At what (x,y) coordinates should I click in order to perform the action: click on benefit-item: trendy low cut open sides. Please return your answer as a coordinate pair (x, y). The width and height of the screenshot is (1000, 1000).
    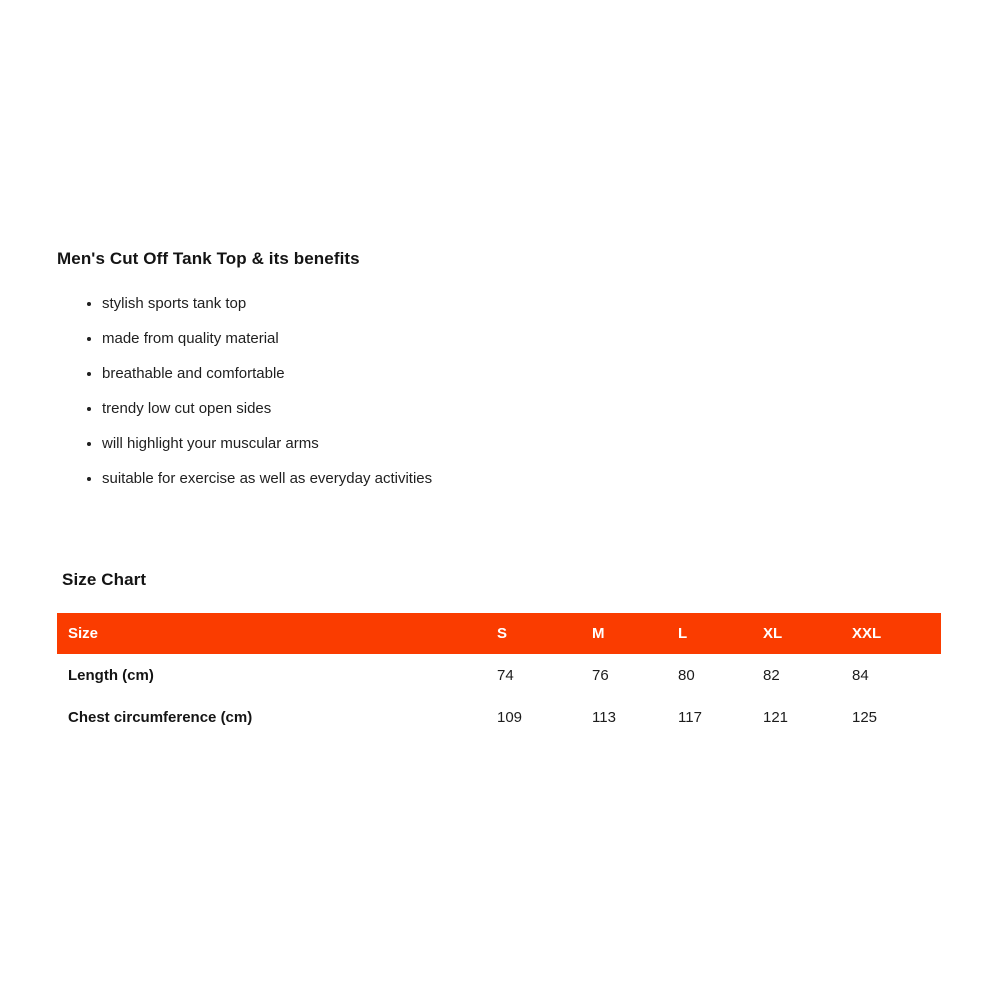
    Looking at the image, I should click on (267, 408).